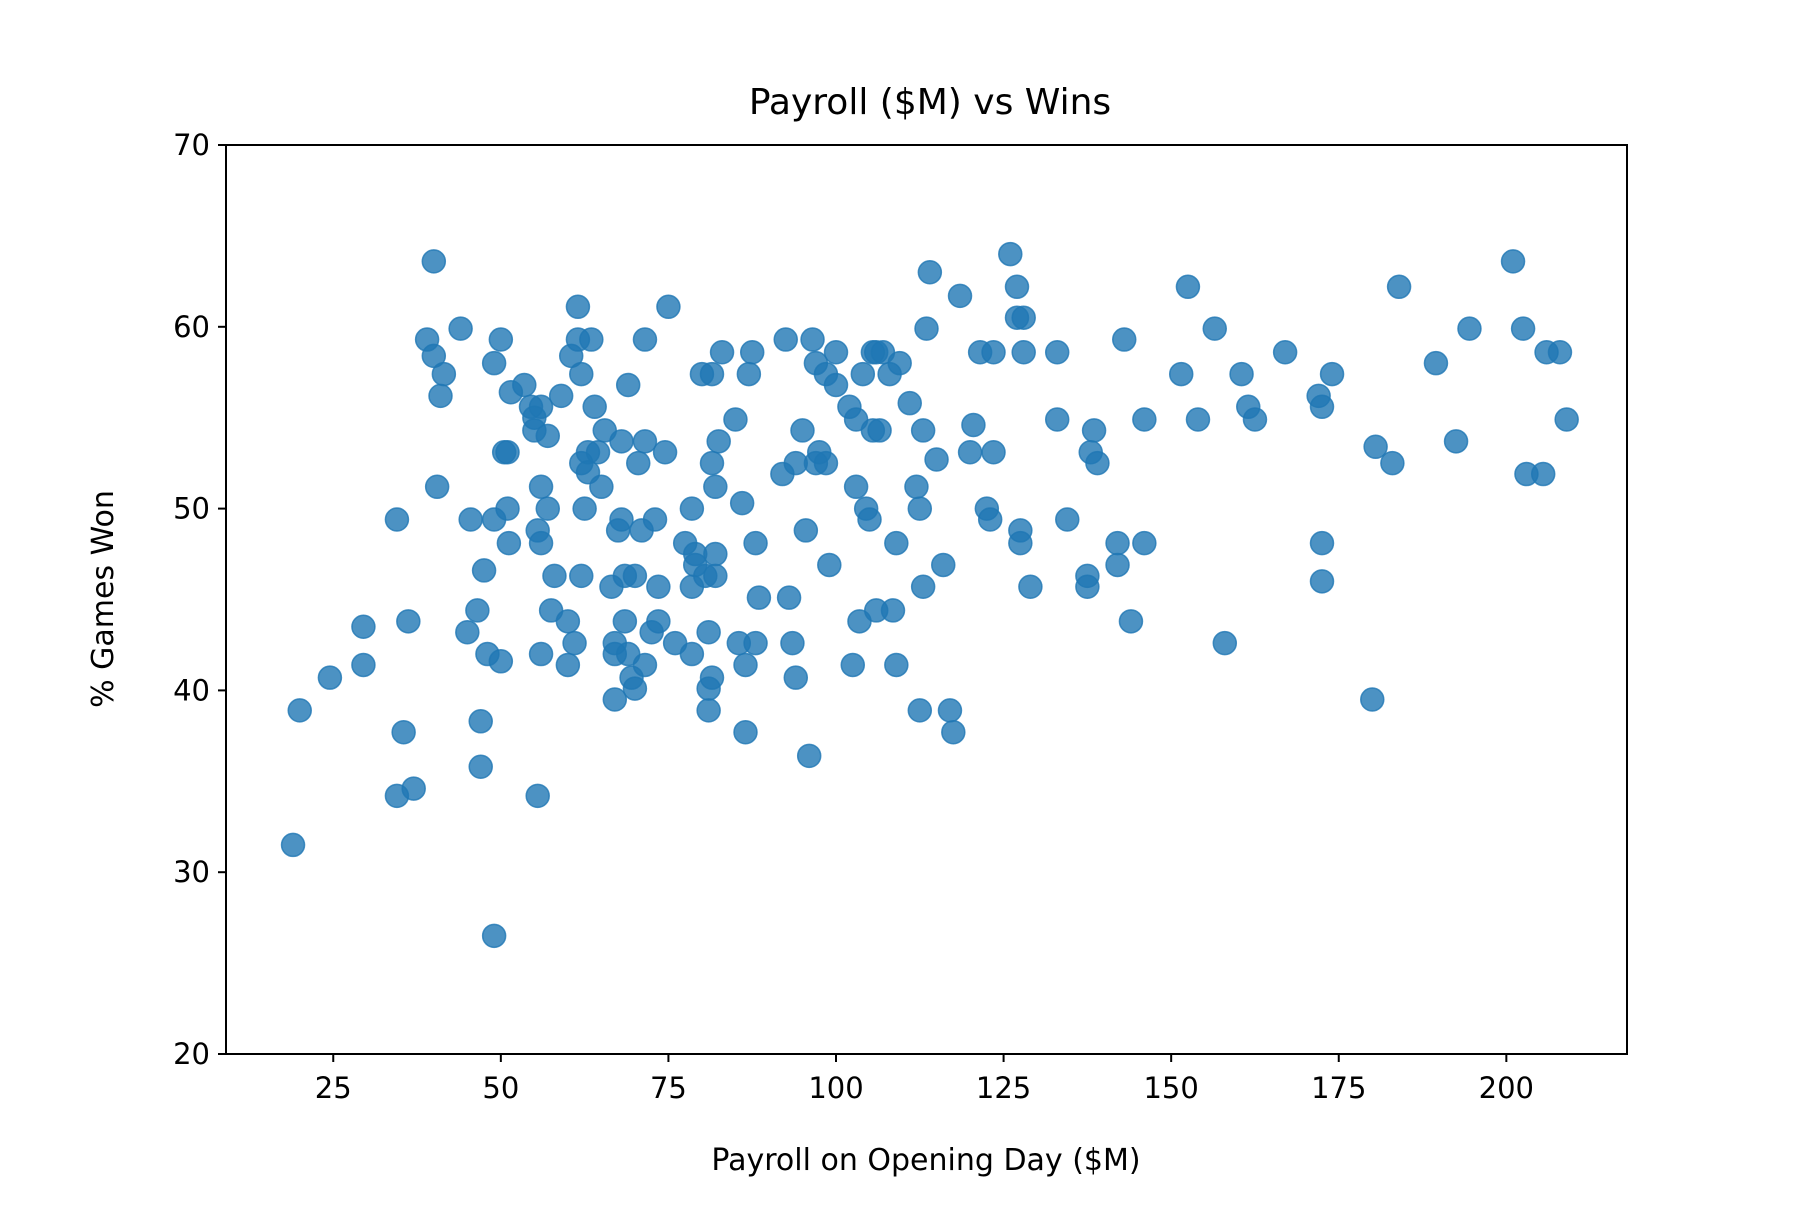  I want to click on x-axis-label: Payroll on Opening Day ($M), so click(925, 1160).